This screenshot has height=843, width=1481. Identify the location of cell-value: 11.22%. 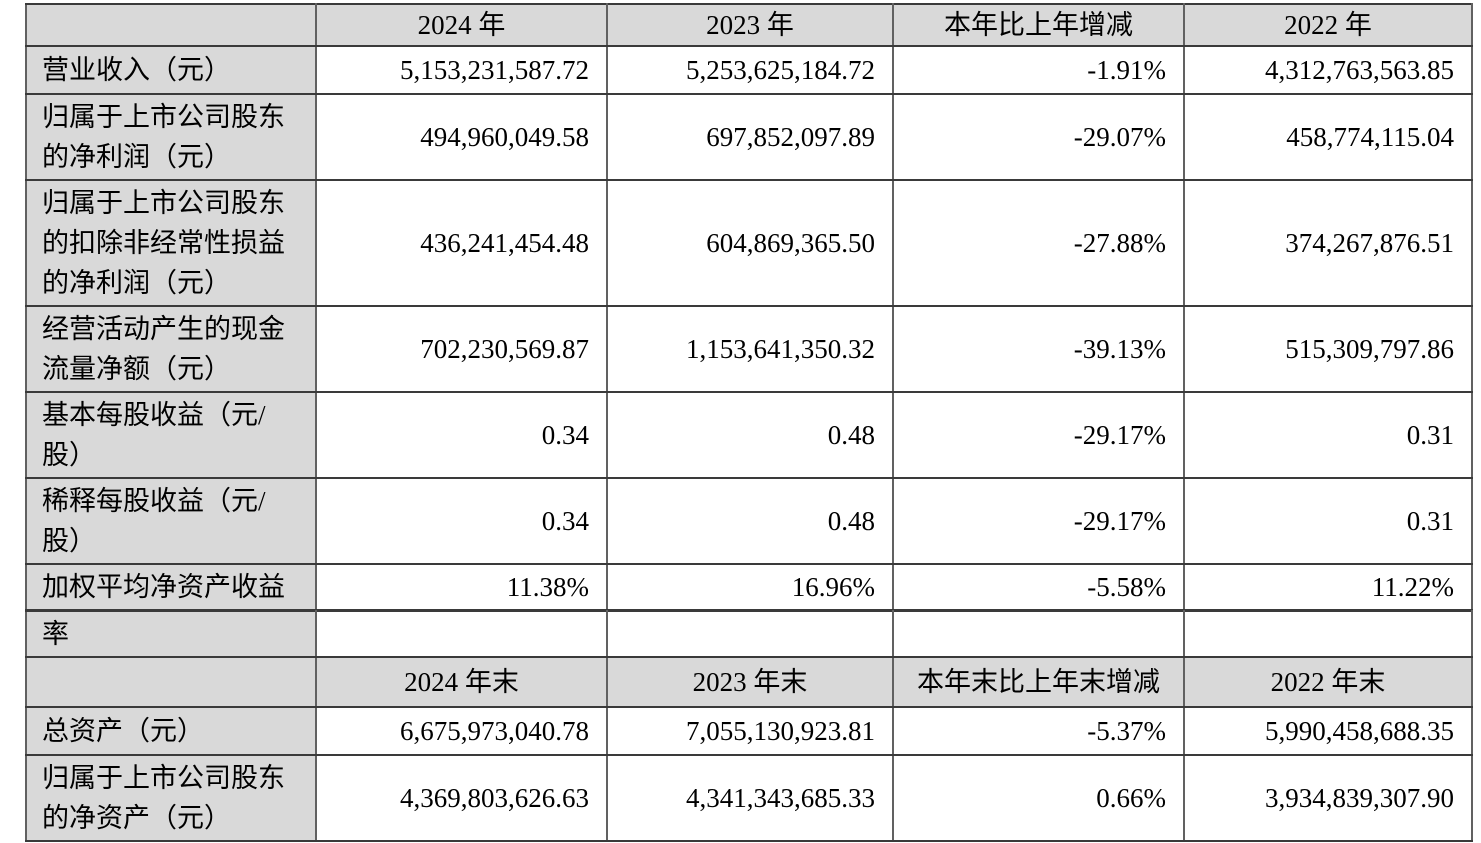
(1328, 587).